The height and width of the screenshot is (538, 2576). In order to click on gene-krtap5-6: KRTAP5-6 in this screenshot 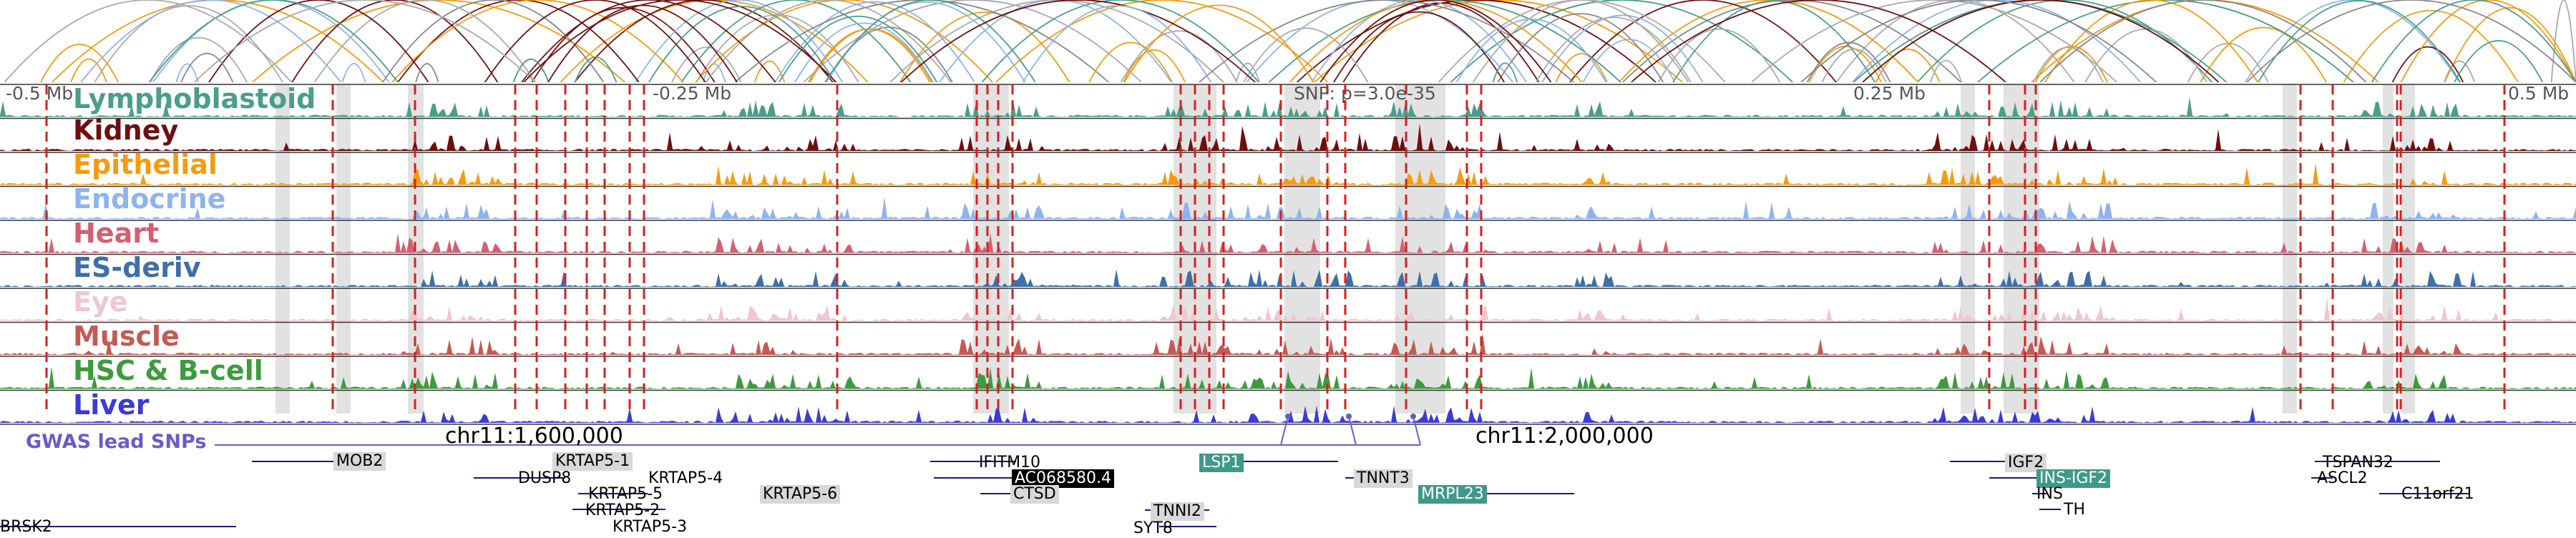, I will do `click(800, 495)`.